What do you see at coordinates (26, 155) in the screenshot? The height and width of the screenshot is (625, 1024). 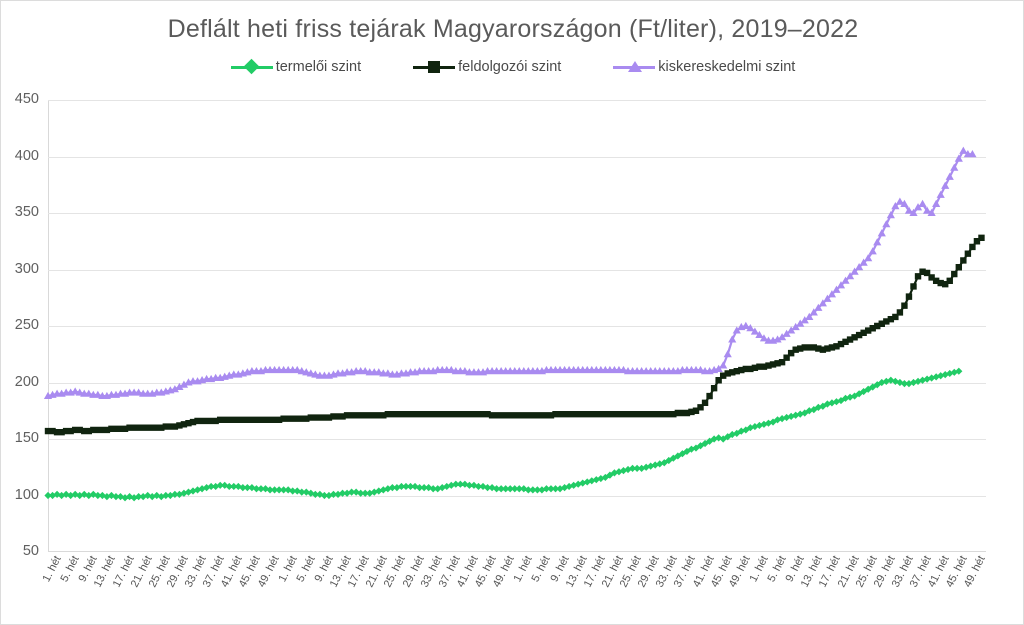 I see `y-axis-tick-label: 400` at bounding box center [26, 155].